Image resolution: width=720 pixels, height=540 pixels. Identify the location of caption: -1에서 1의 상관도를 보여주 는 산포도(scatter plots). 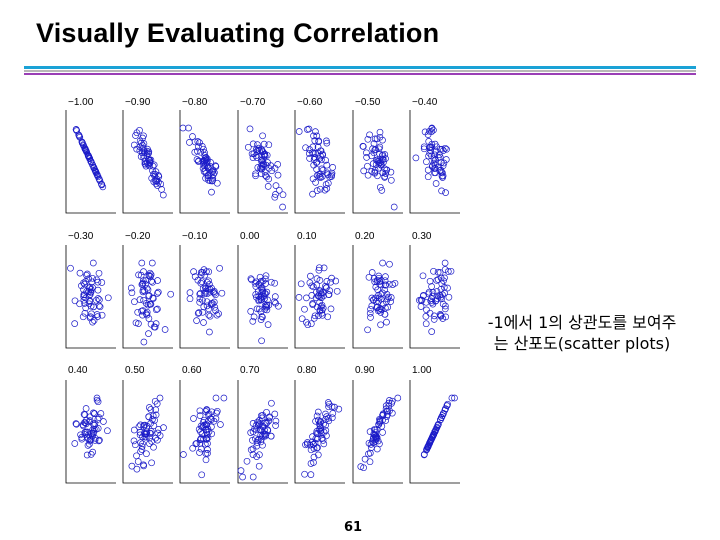
(582, 333).